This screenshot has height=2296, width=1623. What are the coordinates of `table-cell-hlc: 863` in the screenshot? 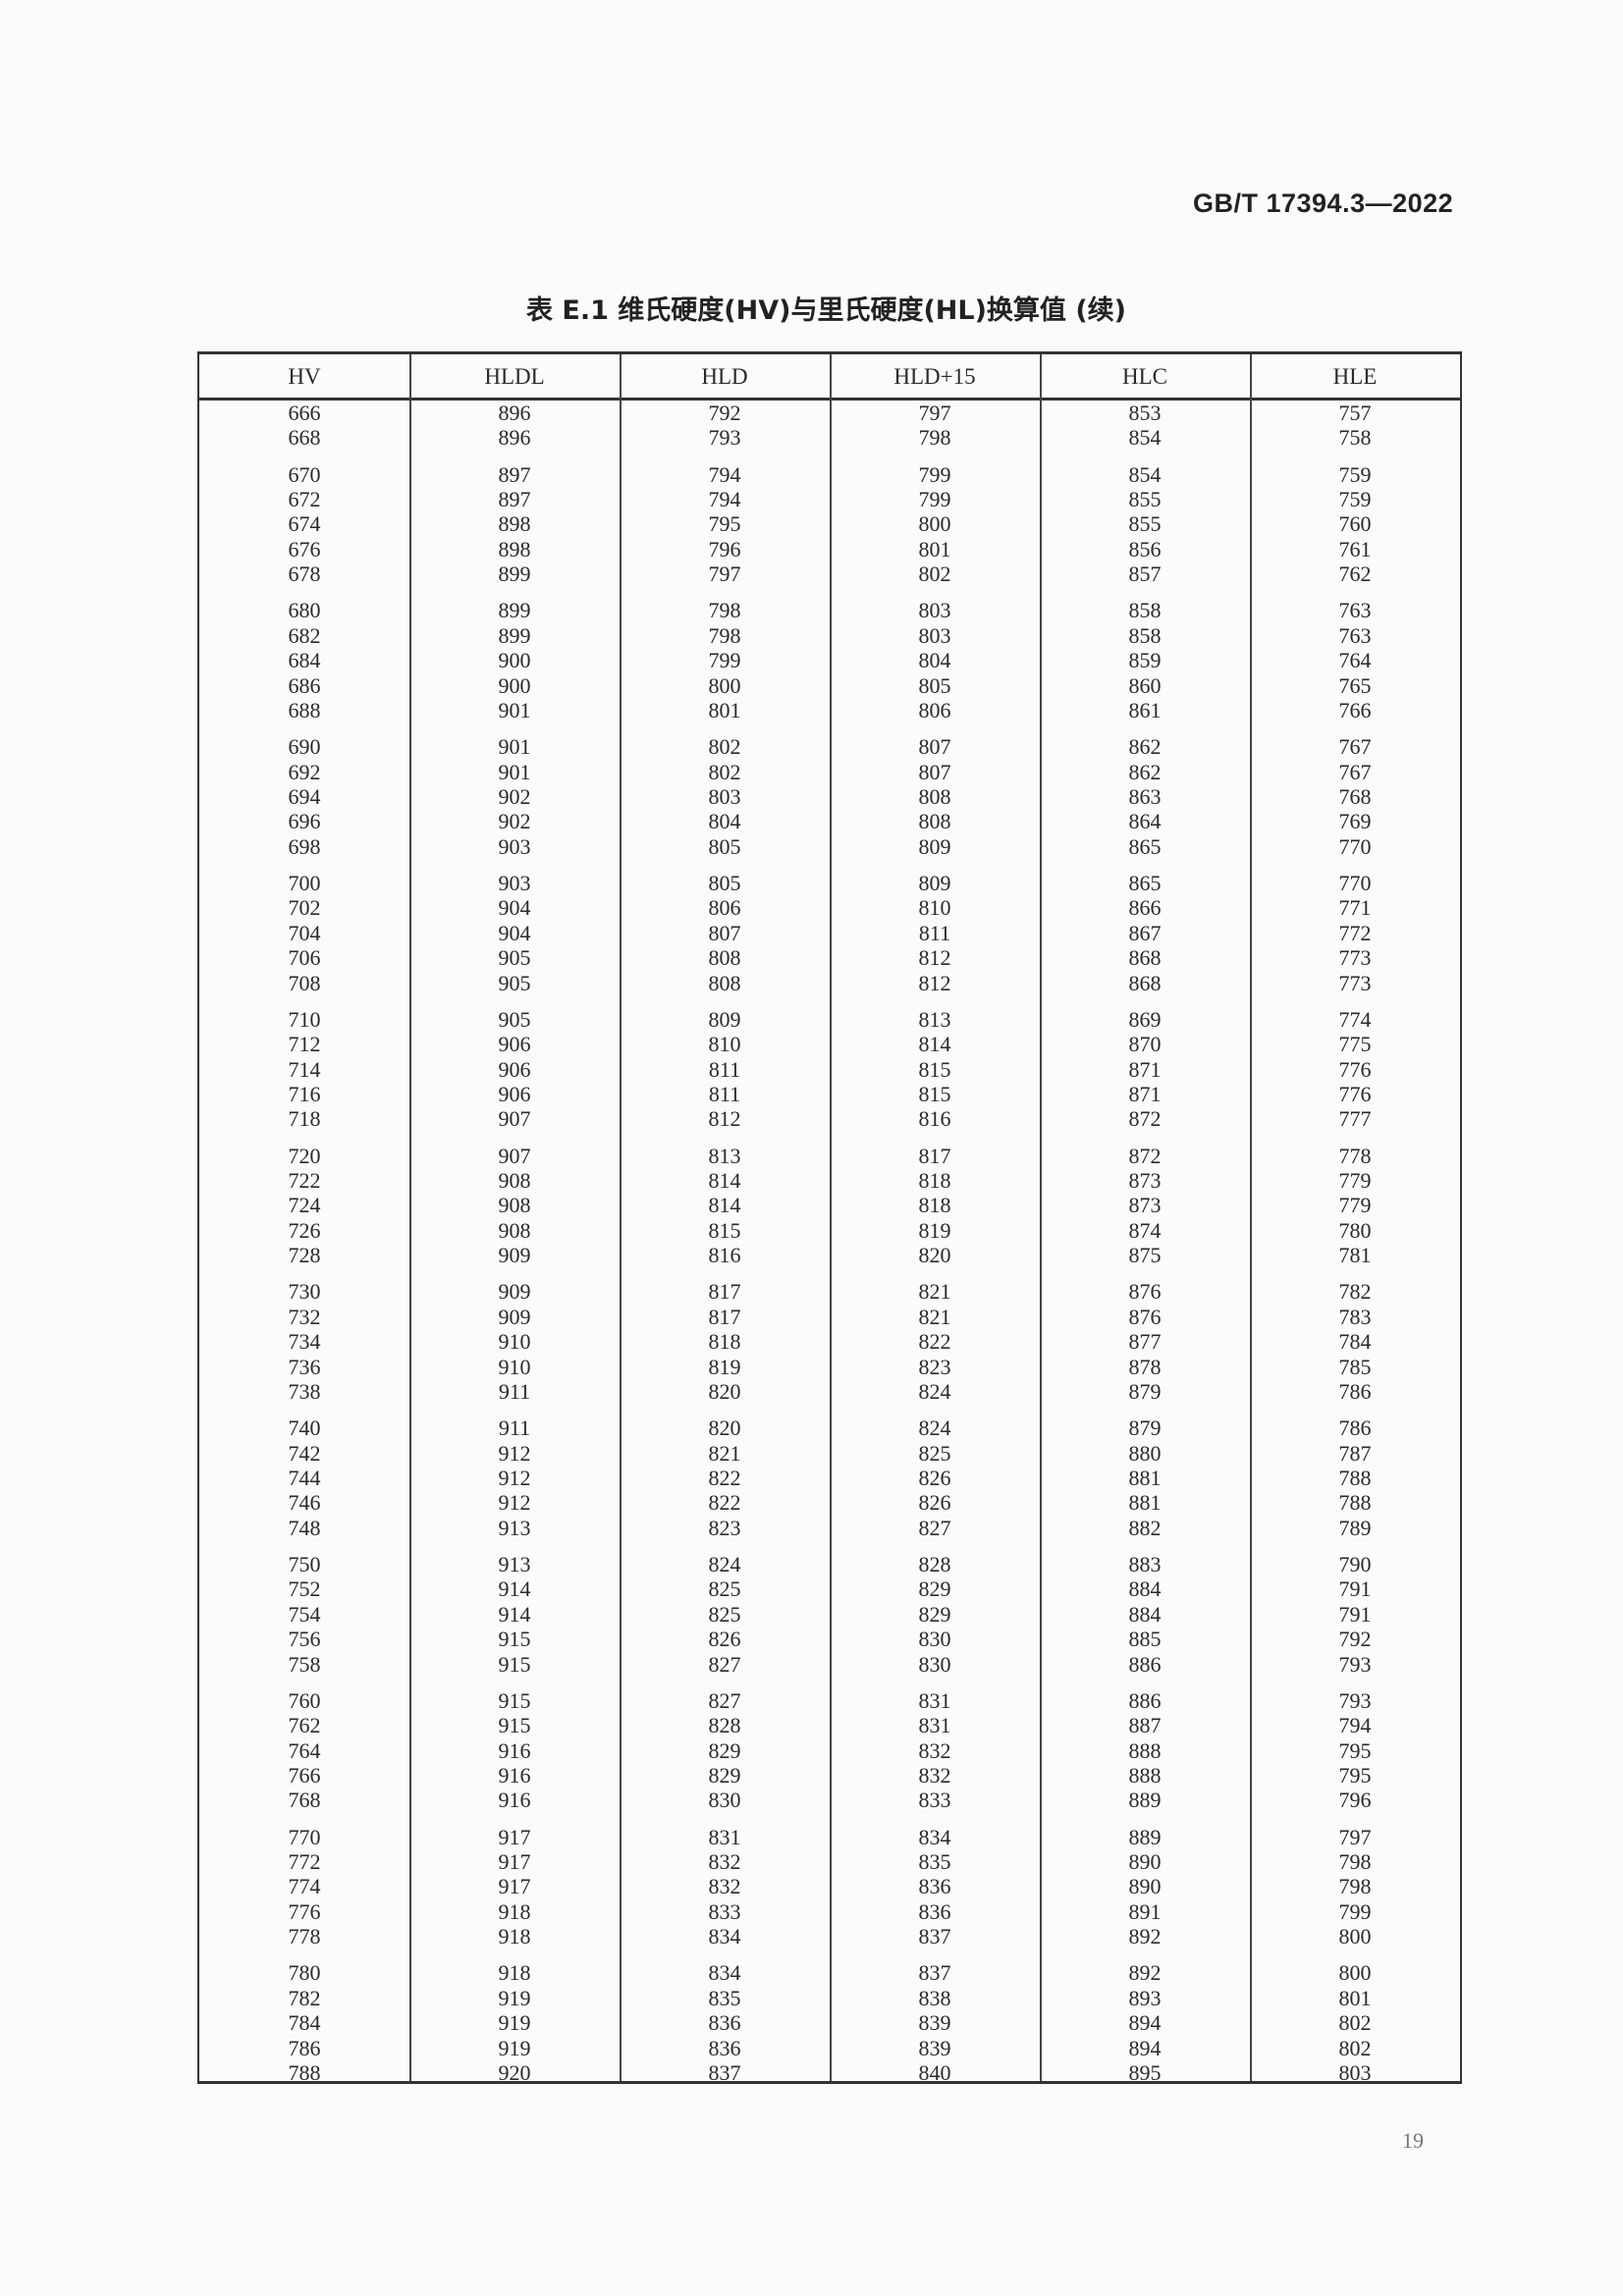 It's located at (1145, 796).